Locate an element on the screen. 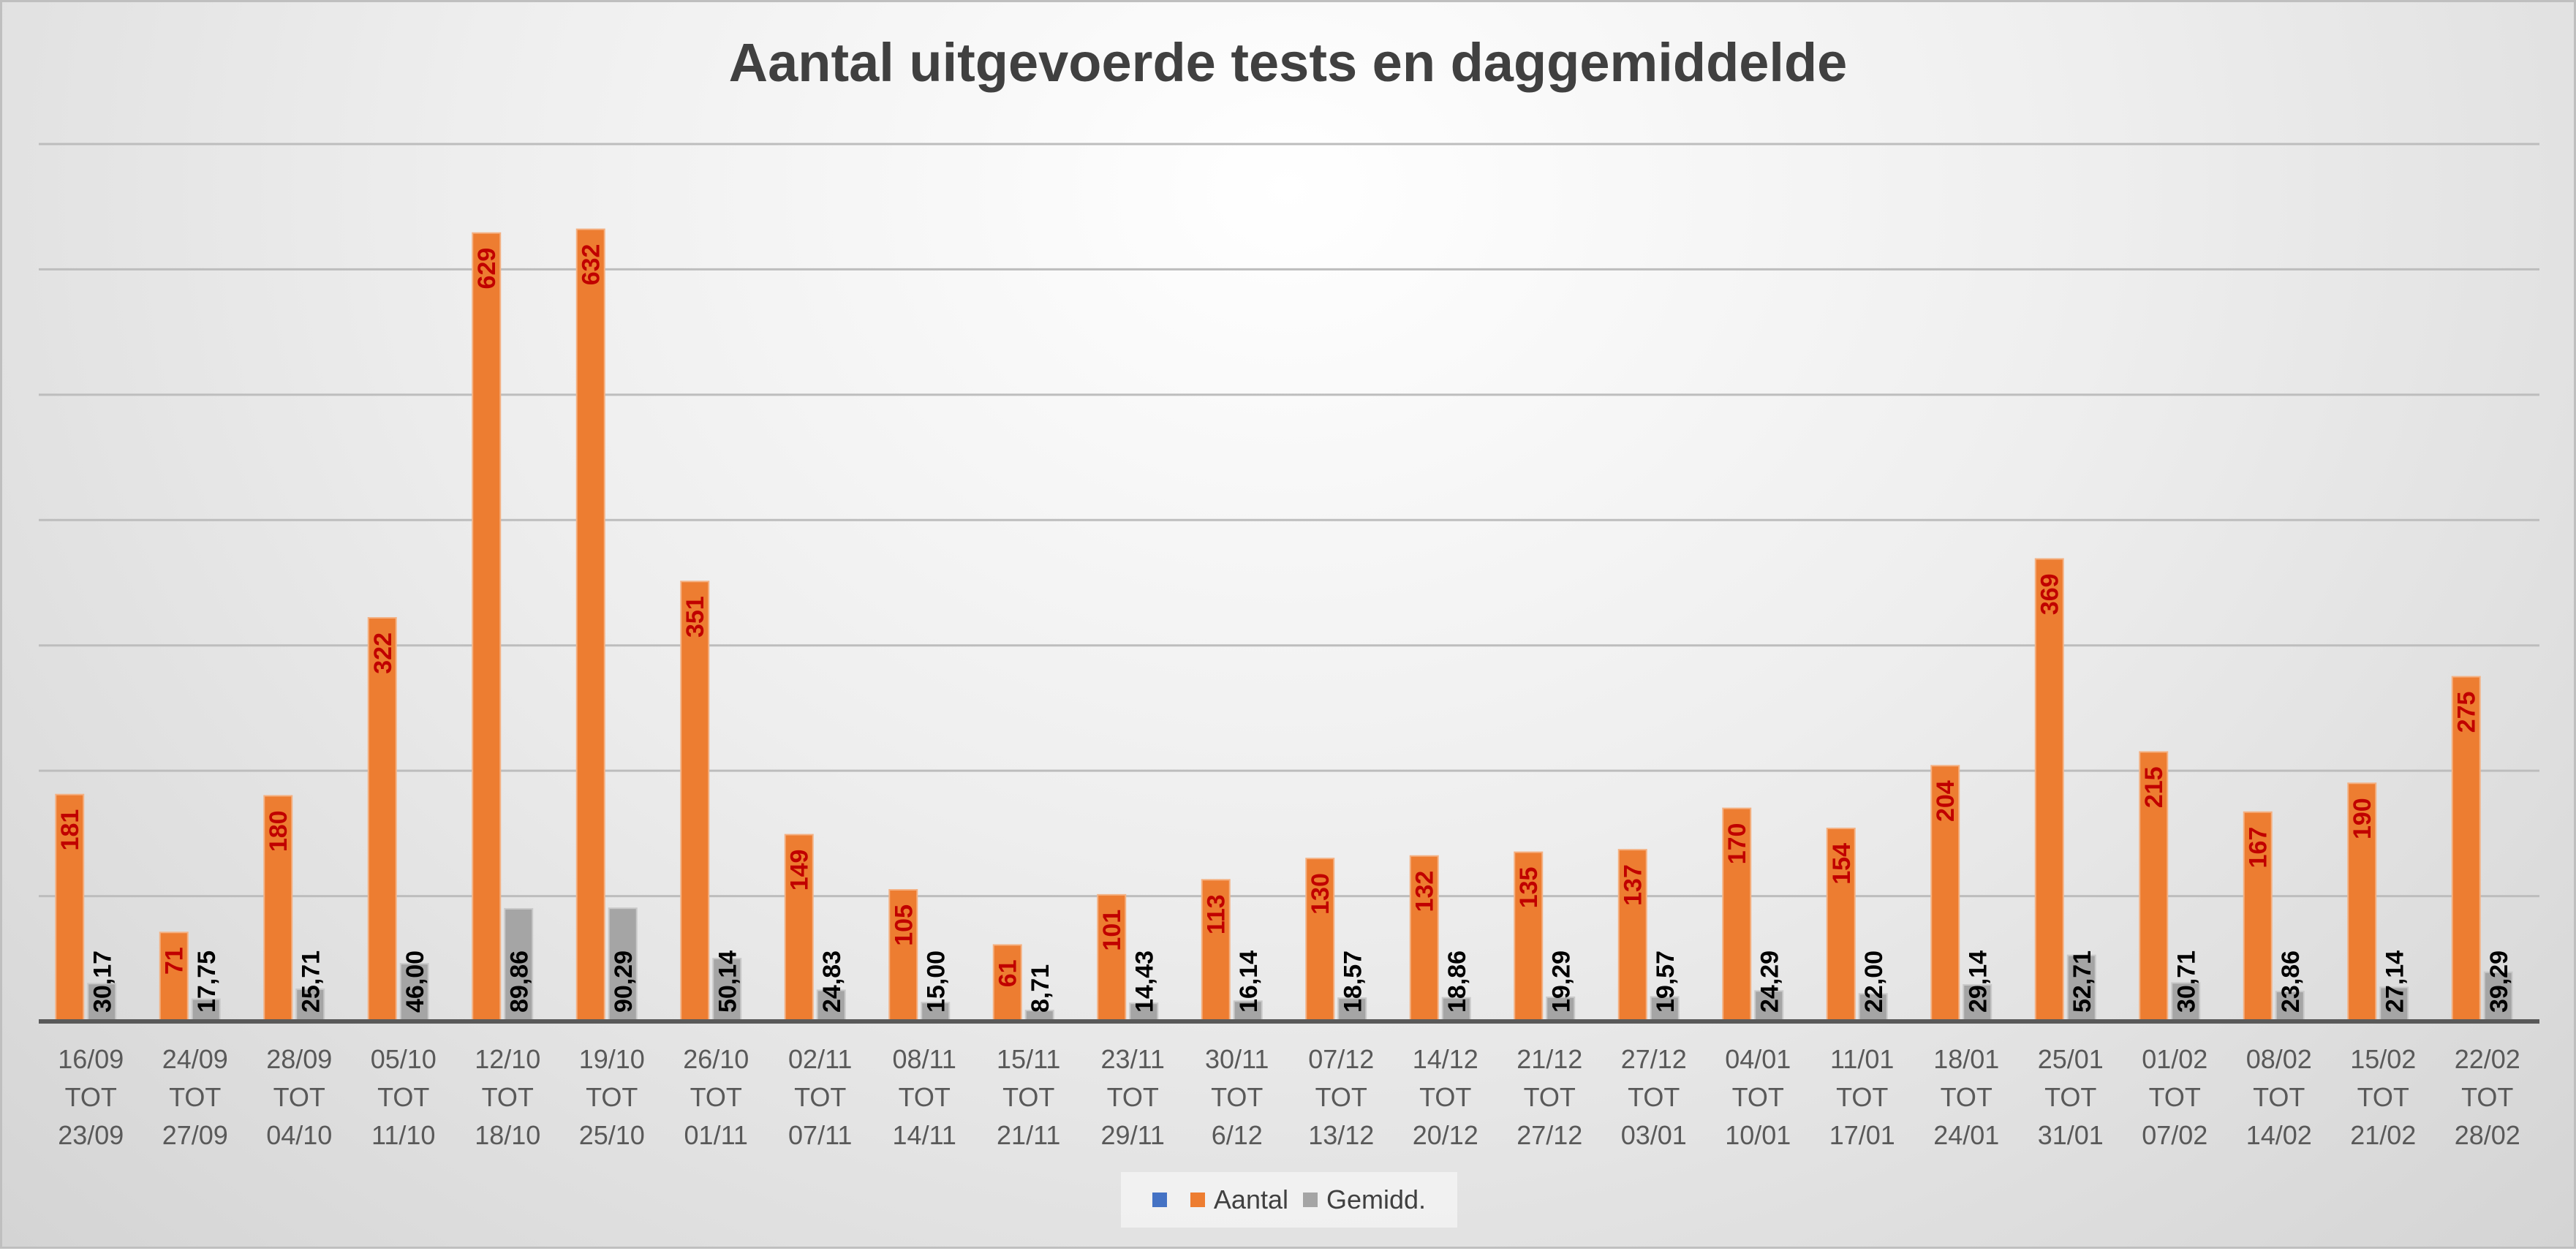 Image resolution: width=2576 pixels, height=1251 pixels. x-tick-label: 14/11 is located at coordinates (924, 1135).